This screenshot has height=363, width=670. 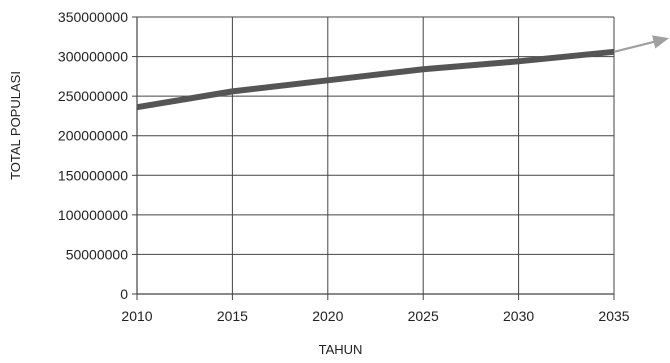 What do you see at coordinates (634, 46) in the screenshot?
I see `trend-arrow-shaft` at bounding box center [634, 46].